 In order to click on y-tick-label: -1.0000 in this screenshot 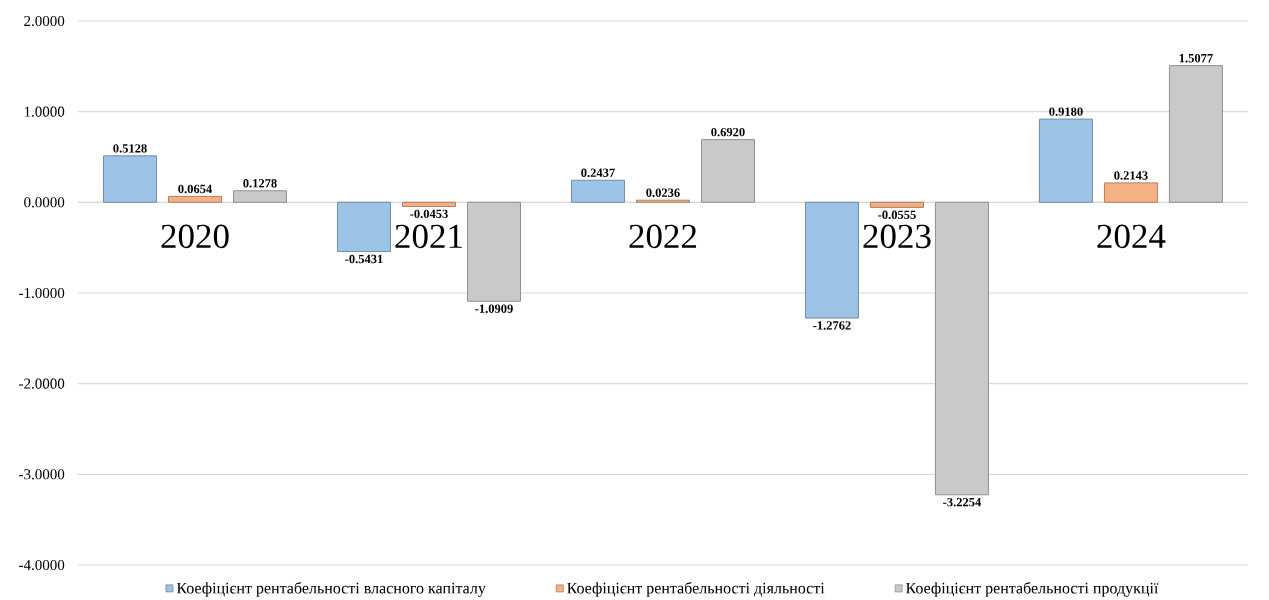, I will do `click(42, 293)`.